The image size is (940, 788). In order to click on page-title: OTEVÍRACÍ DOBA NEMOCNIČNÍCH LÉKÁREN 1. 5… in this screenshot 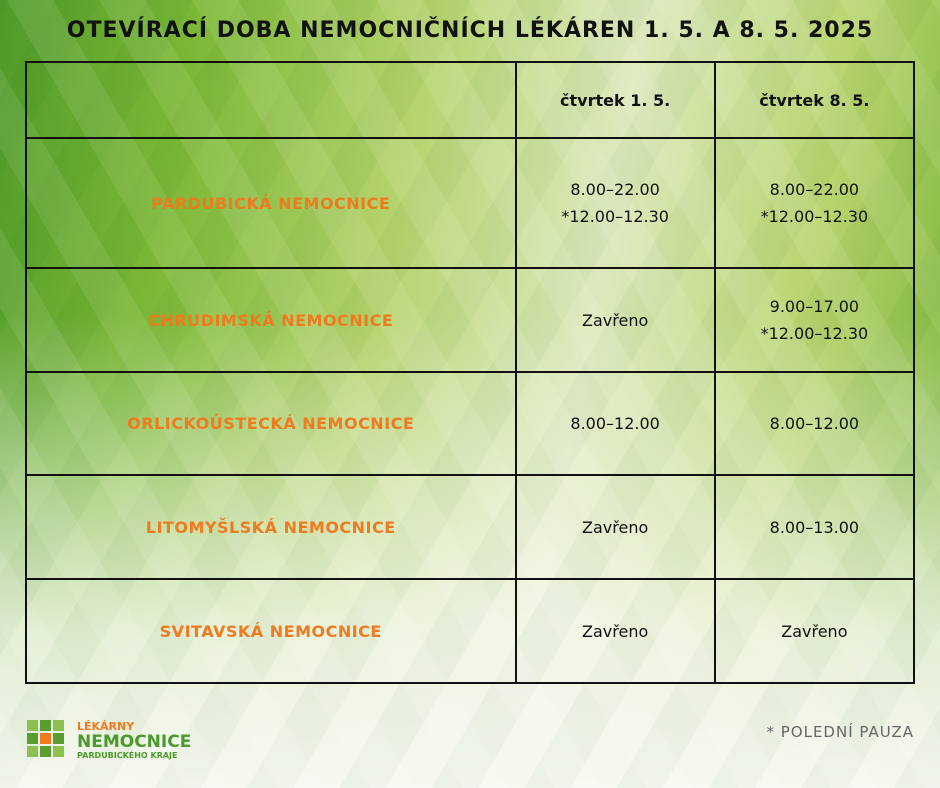, I will do `click(470, 30)`.